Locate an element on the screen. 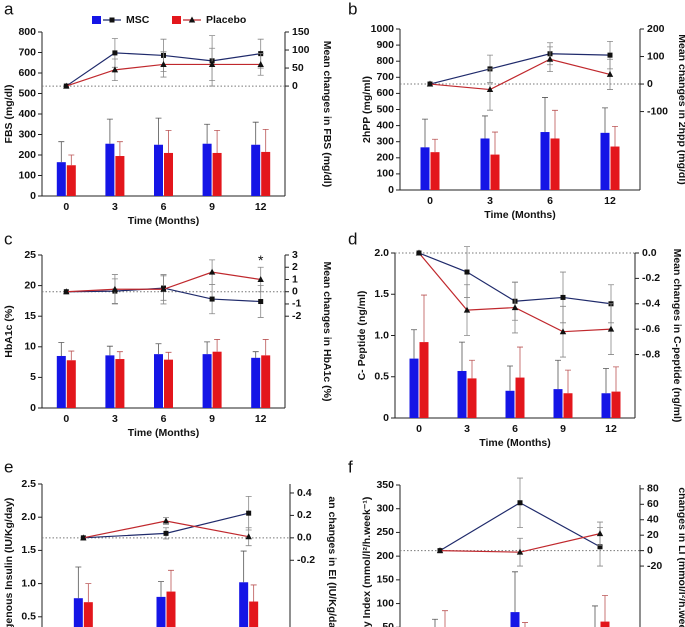 The width and height of the screenshot is (685, 627). y2-axis-label: Mean changes in C-peptide (ng/ml) is located at coordinates (677, 336).